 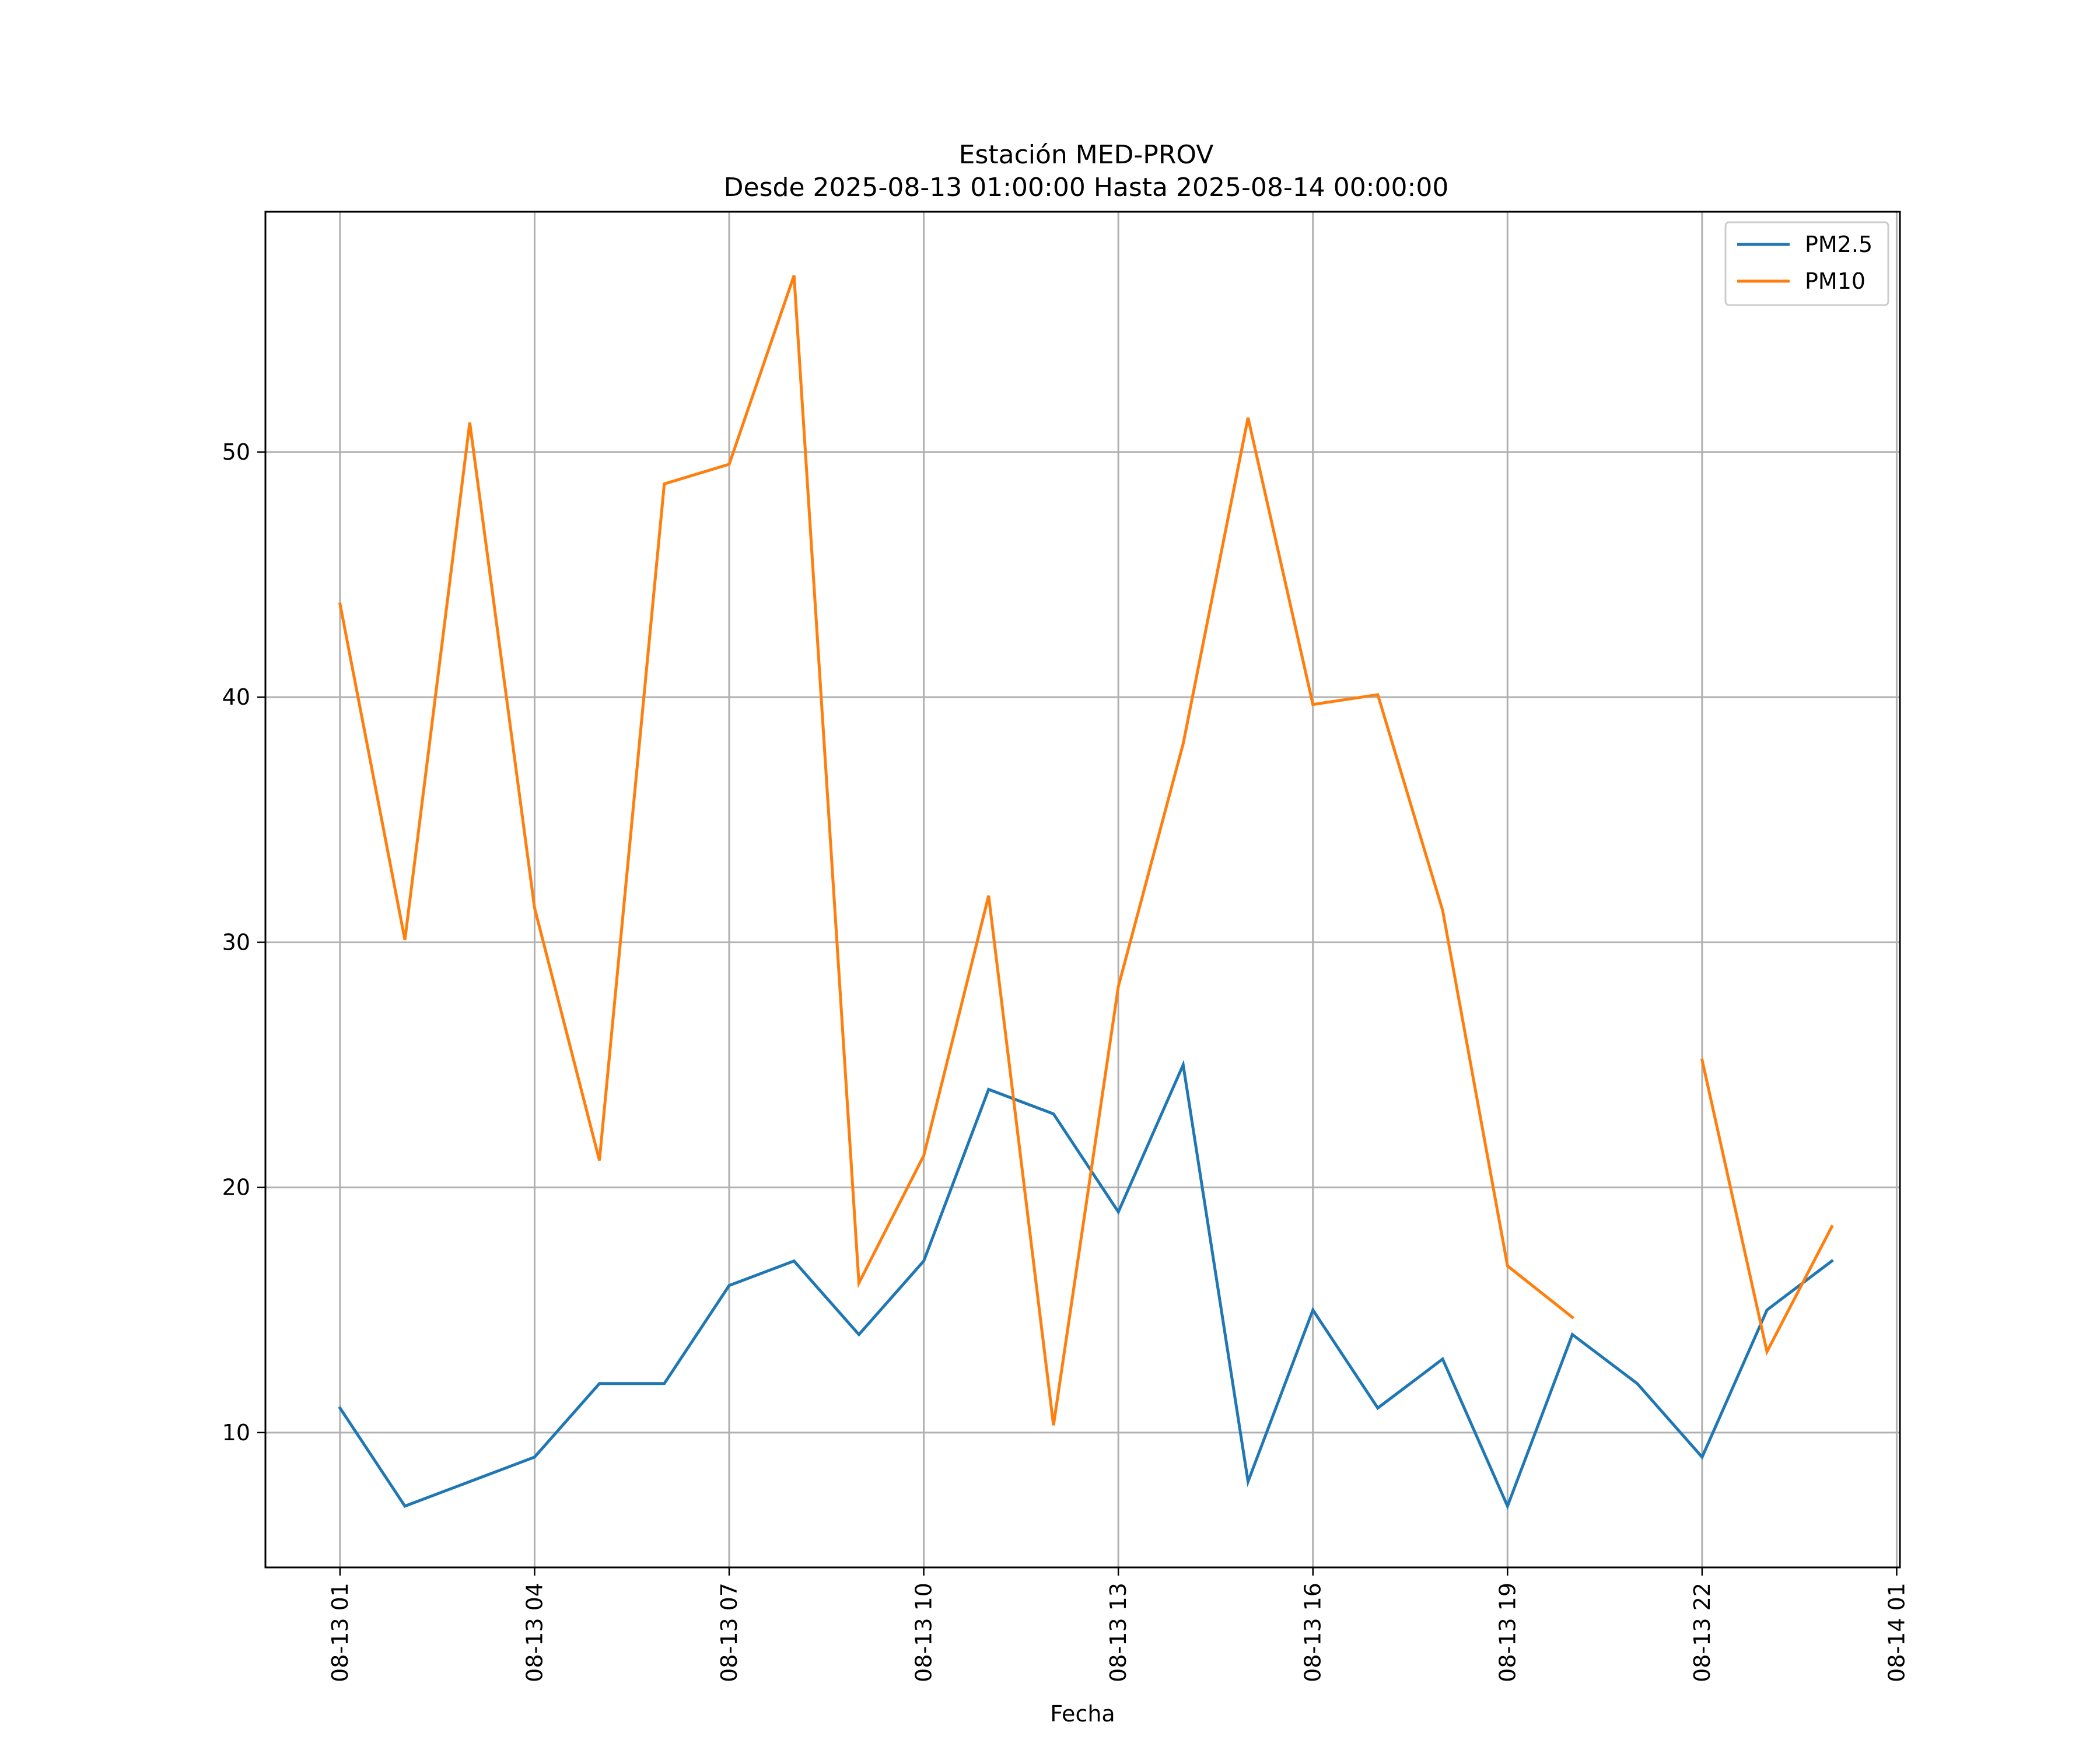 What do you see at coordinates (1896, 1632) in the screenshot?
I see `x-tick-label: 08-14 01` at bounding box center [1896, 1632].